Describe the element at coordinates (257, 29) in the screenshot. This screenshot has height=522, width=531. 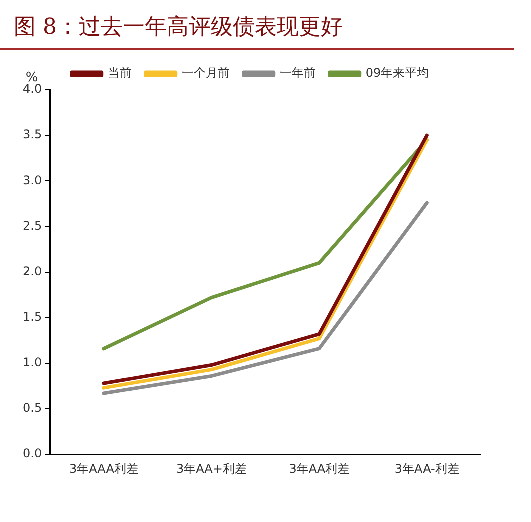
I see `chart-title: 图 8：过去一年高评级债表现更好` at that location.